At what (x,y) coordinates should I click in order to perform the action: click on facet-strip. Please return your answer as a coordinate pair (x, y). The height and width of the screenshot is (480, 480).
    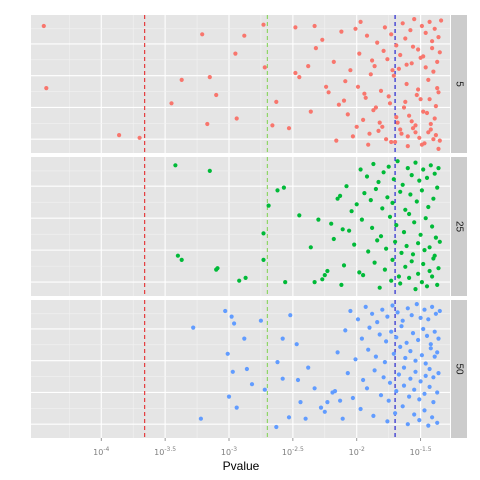
    Looking at the image, I should click on (459, 226).